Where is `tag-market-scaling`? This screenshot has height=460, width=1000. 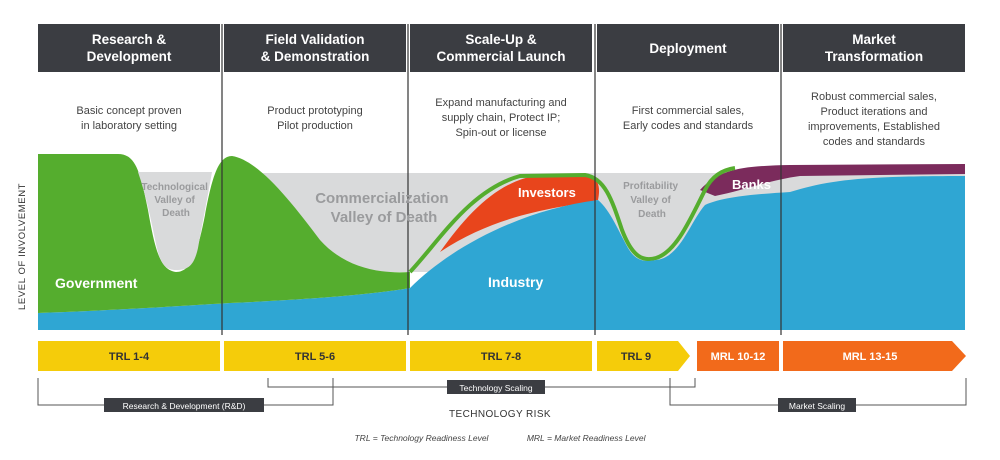 tag-market-scaling is located at coordinates (817, 405).